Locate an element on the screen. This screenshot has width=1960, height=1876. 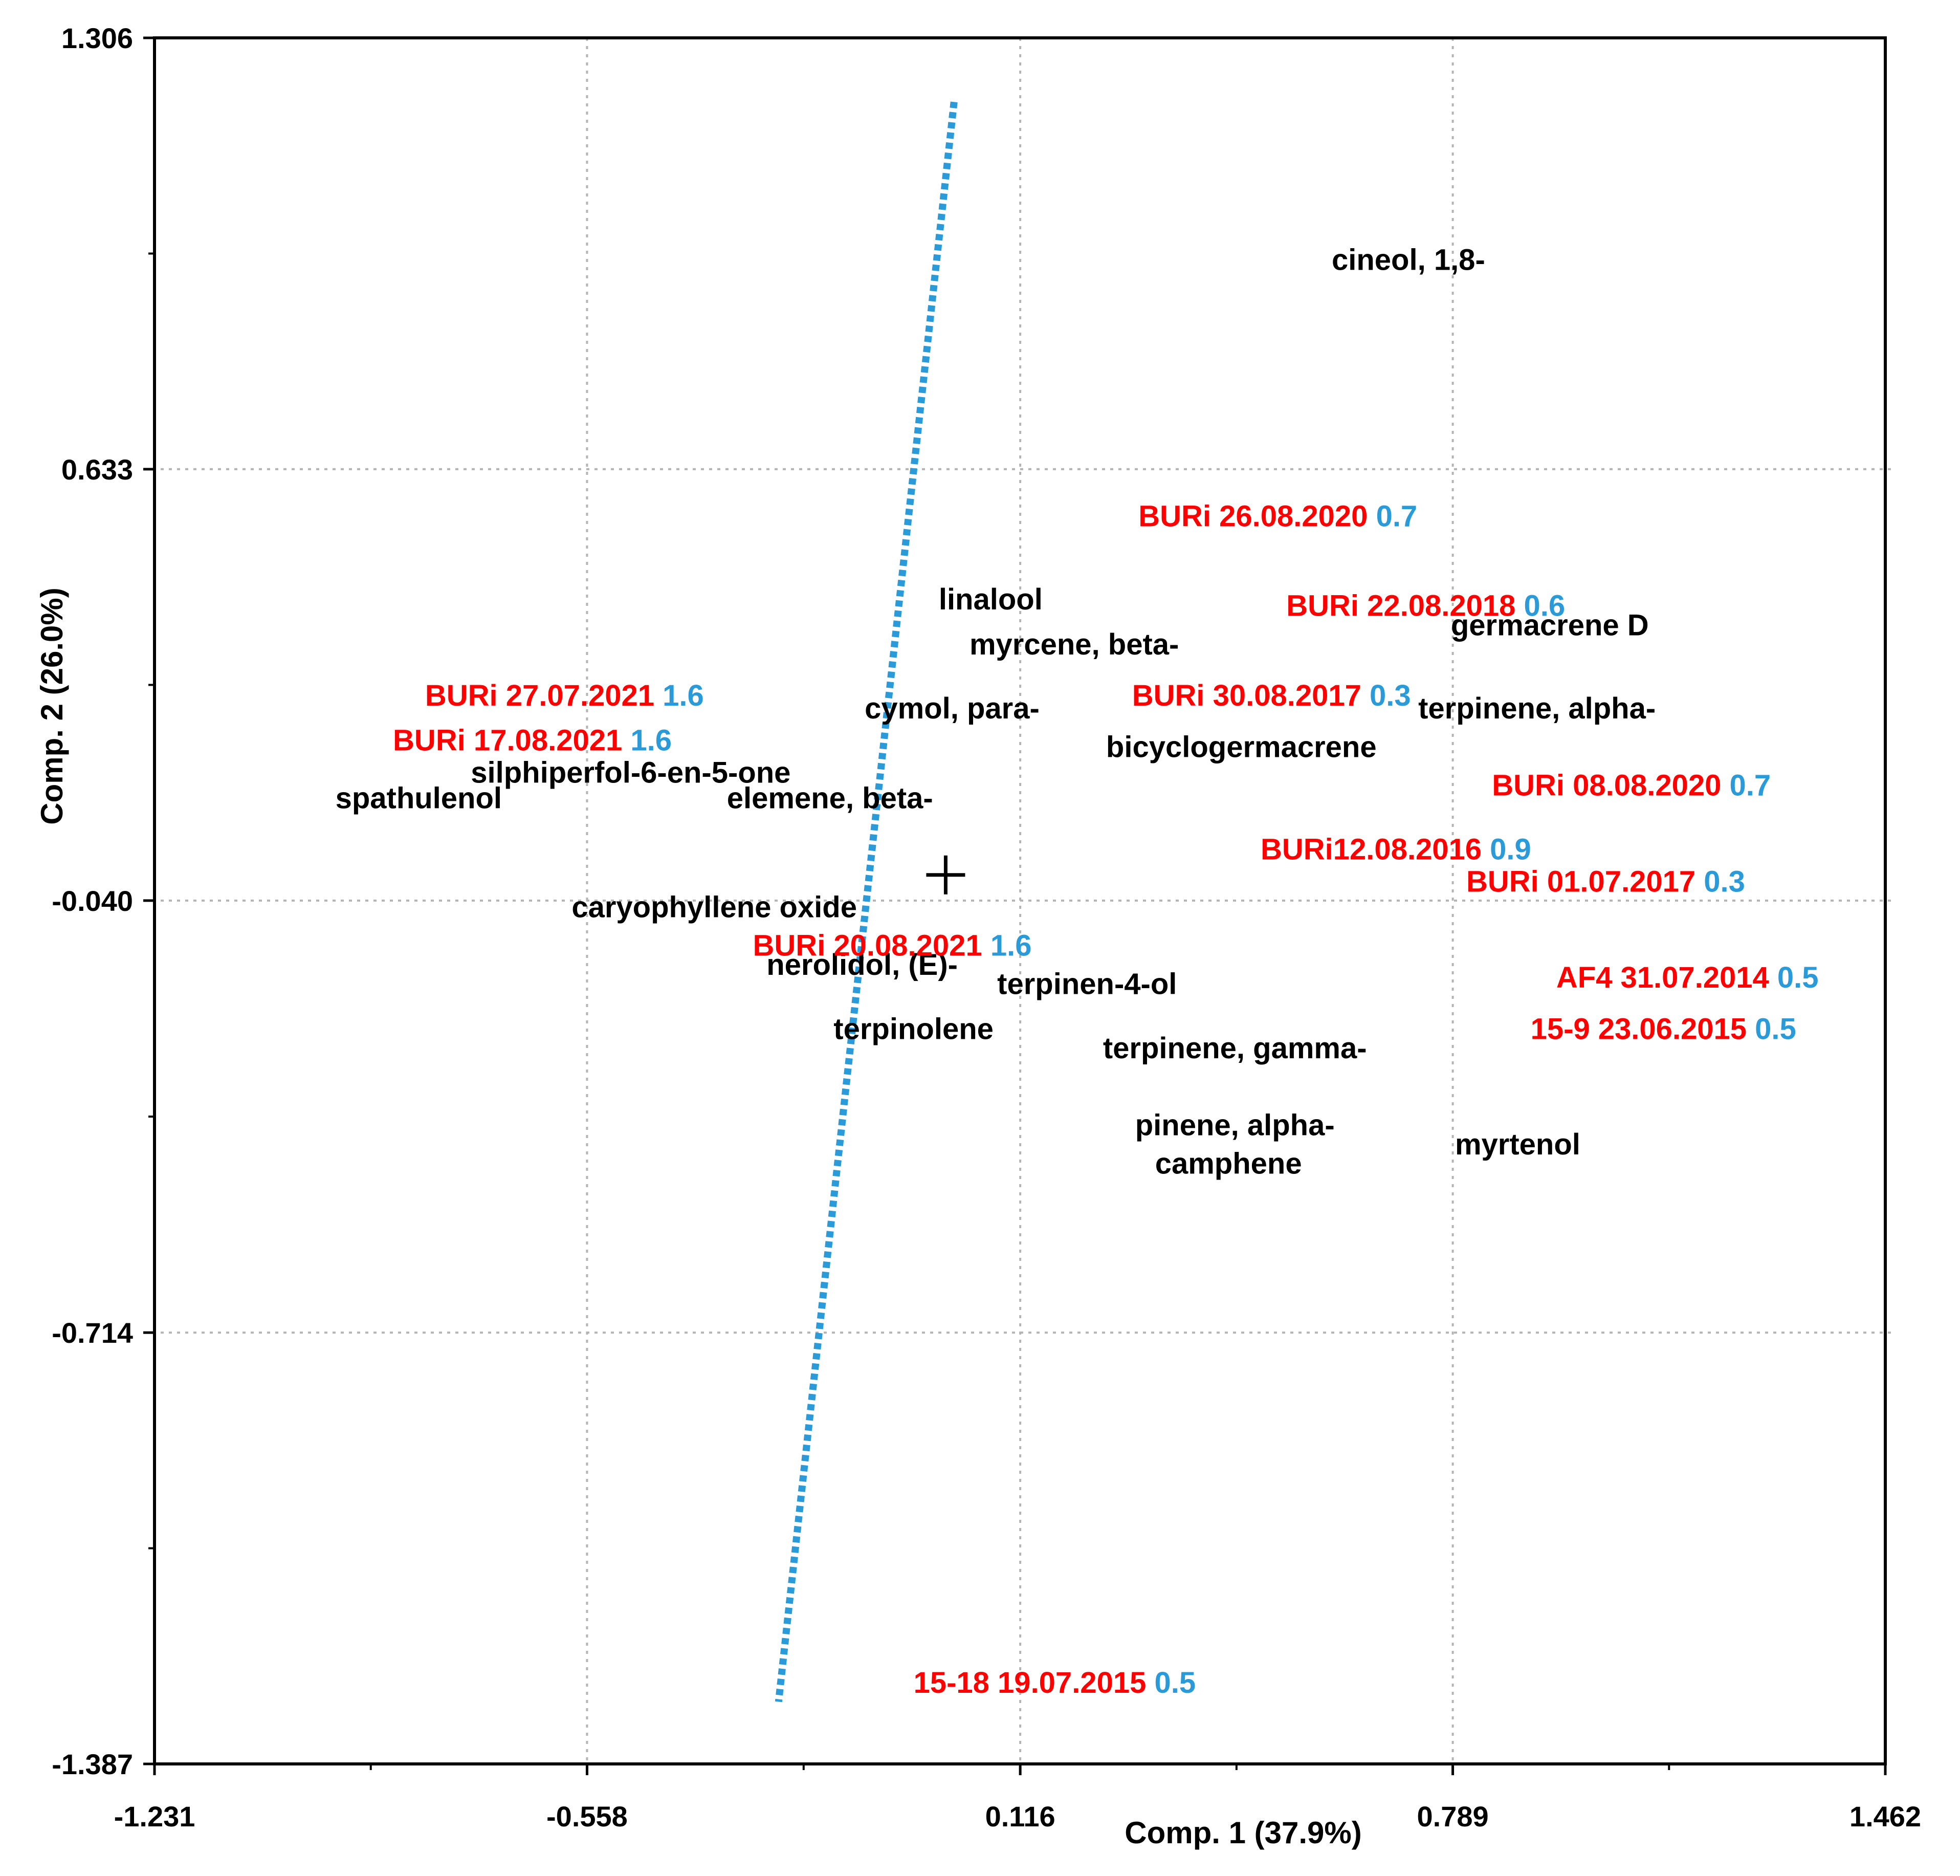
y-tick-label: 1.306 is located at coordinates (97, 38).